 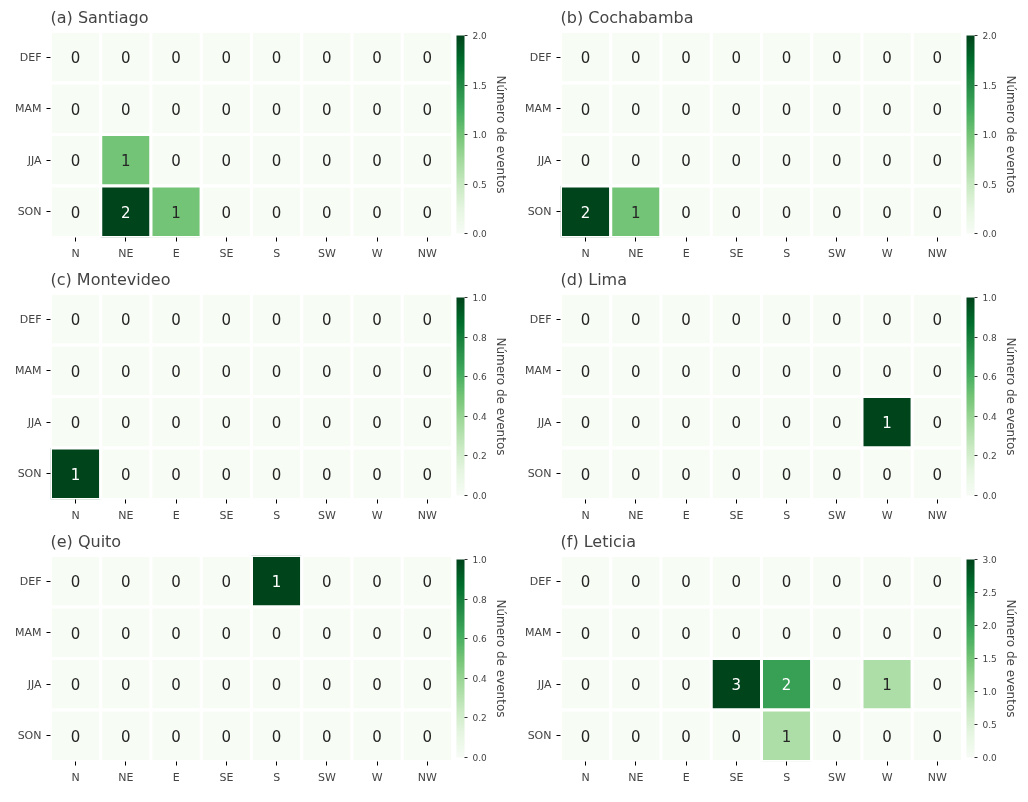 What do you see at coordinates (480, 36) in the screenshot?
I see `color-bar-label: 2.0` at bounding box center [480, 36].